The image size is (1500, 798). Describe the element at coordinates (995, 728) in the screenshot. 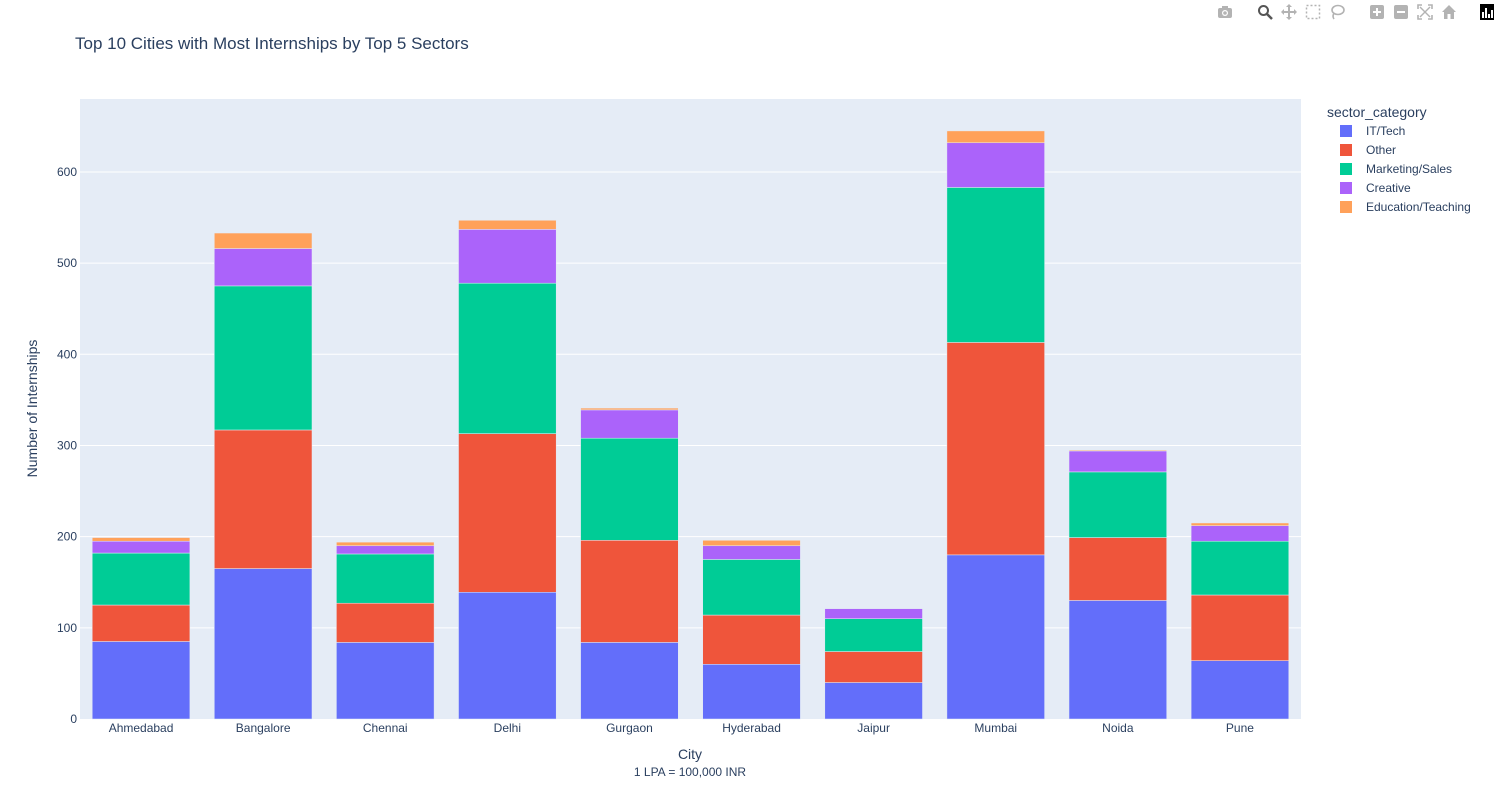

I see `x-tick-label: Mumbai` at that location.